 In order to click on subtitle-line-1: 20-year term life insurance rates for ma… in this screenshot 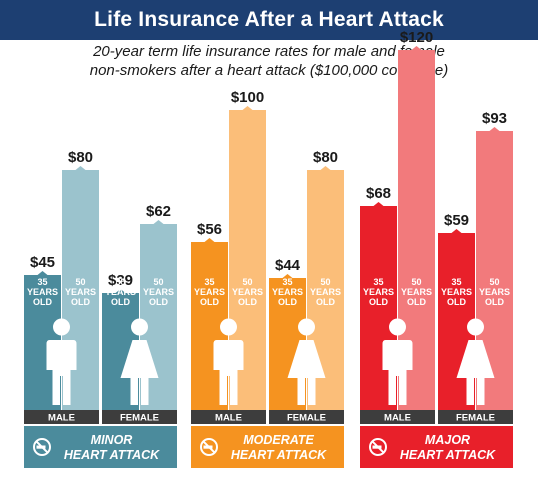, I will do `click(269, 51)`.